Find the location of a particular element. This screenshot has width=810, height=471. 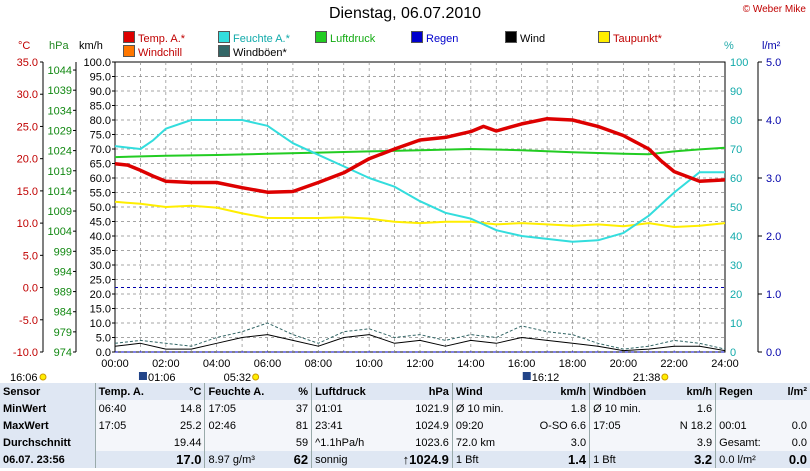

press-tick-label: 984 is located at coordinates (63, 313).